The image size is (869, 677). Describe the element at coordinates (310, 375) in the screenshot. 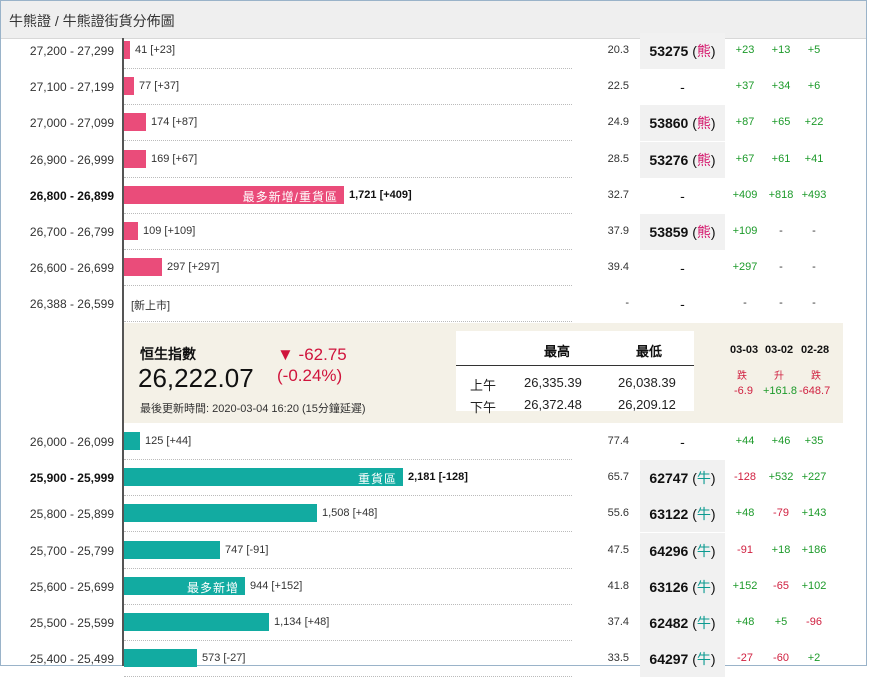

I see `hsi-change-pct: (-0.24%)` at that location.